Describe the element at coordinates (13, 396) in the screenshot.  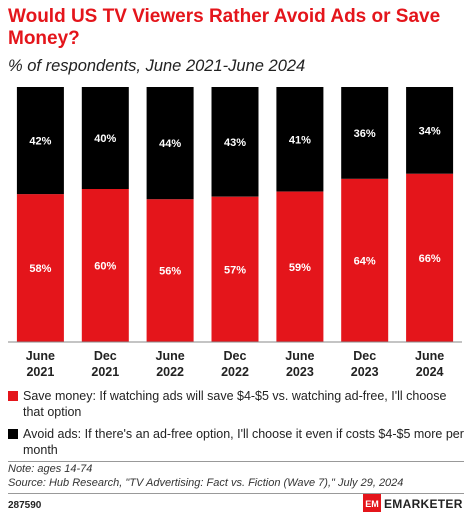
I see `legend-swatch-save-money` at that location.